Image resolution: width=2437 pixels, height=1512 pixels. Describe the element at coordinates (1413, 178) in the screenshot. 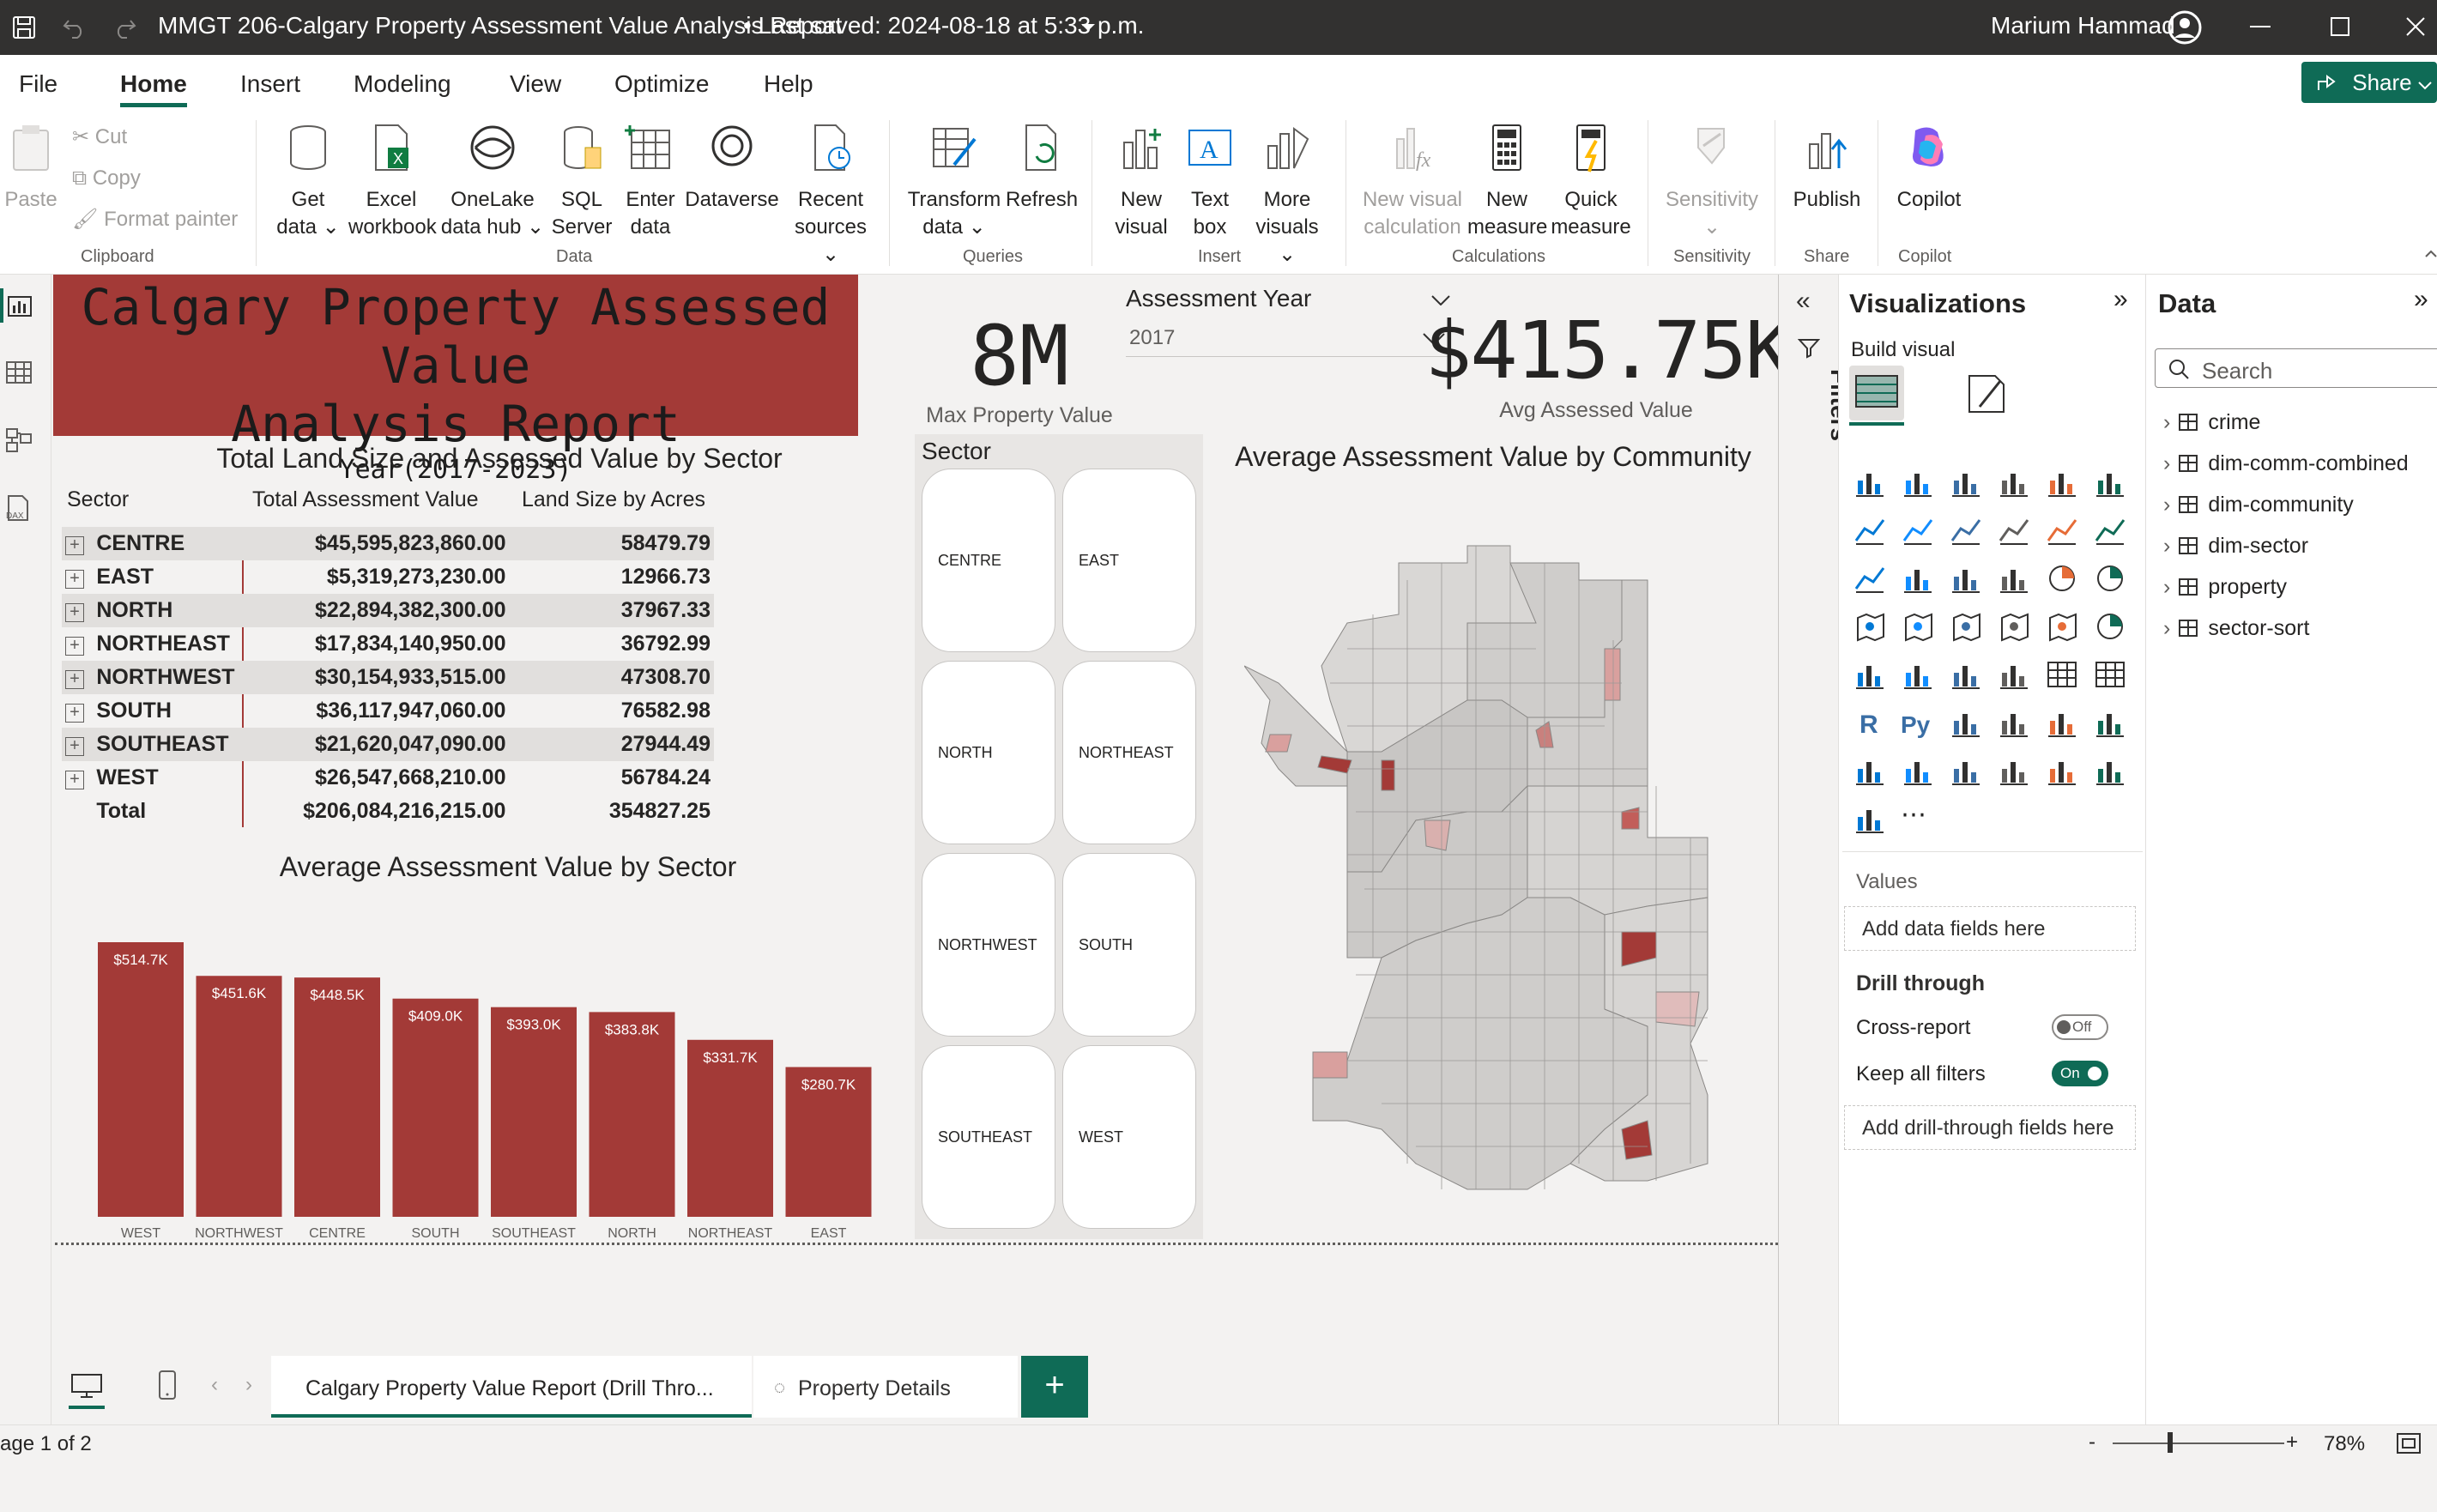

I see `new-visual-calculation-button: fx New visual calculation` at that location.